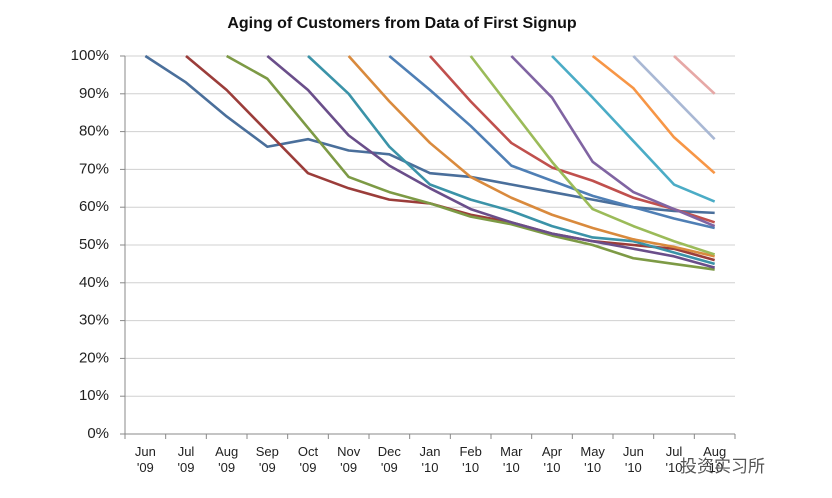  Describe the element at coordinates (94, 93) in the screenshot. I see `y-tick-label: 90%` at that location.